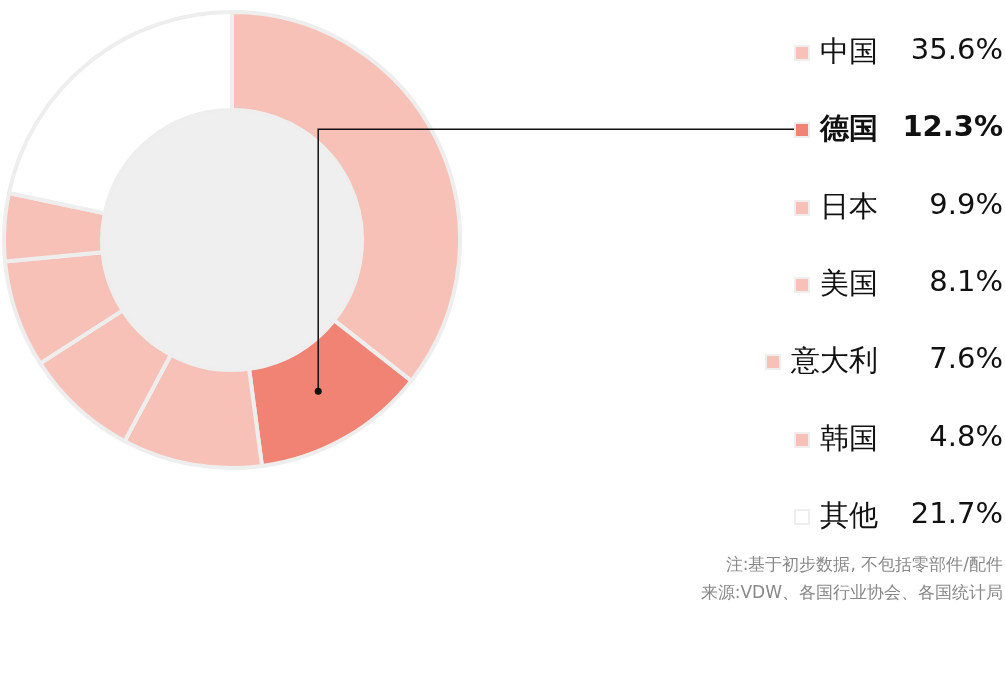  What do you see at coordinates (966, 358) in the screenshot?
I see `data-label: 7.6%` at bounding box center [966, 358].